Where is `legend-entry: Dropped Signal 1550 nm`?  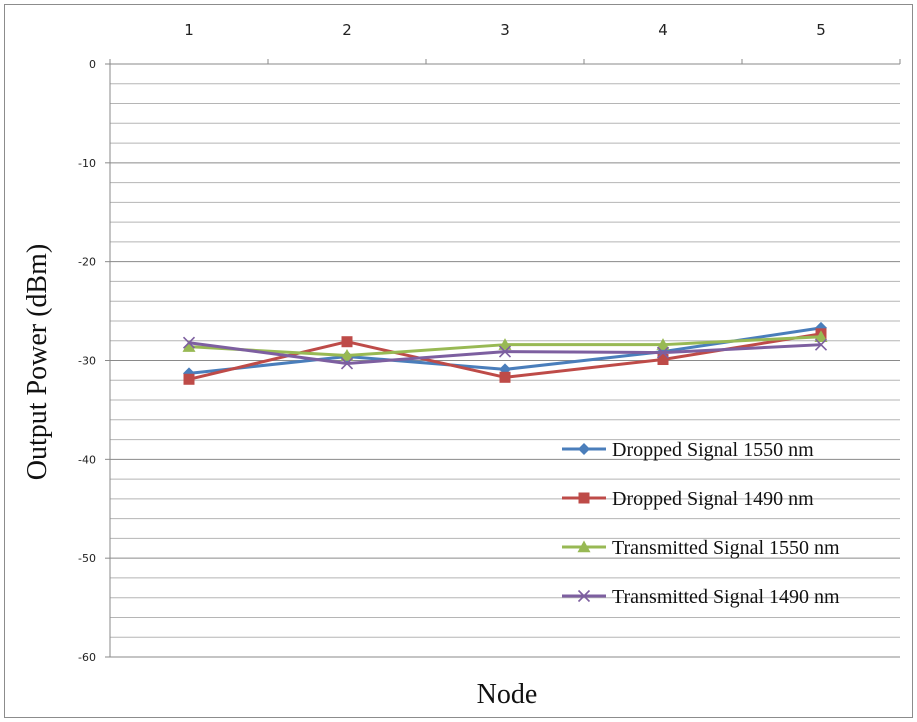 legend-entry: Dropped Signal 1550 nm is located at coordinates (688, 450).